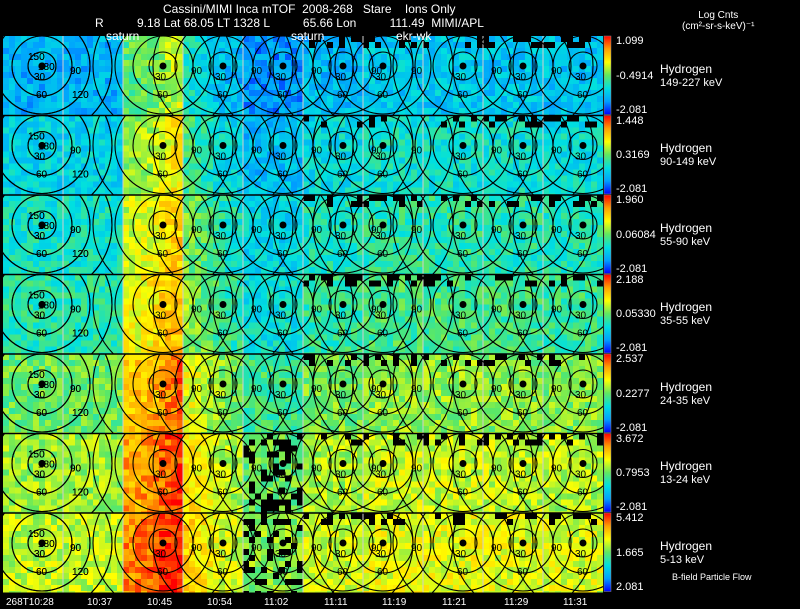 The width and height of the screenshot is (800, 609). I want to click on row-label: Hydrogen 55-90 keV, so click(686, 235).